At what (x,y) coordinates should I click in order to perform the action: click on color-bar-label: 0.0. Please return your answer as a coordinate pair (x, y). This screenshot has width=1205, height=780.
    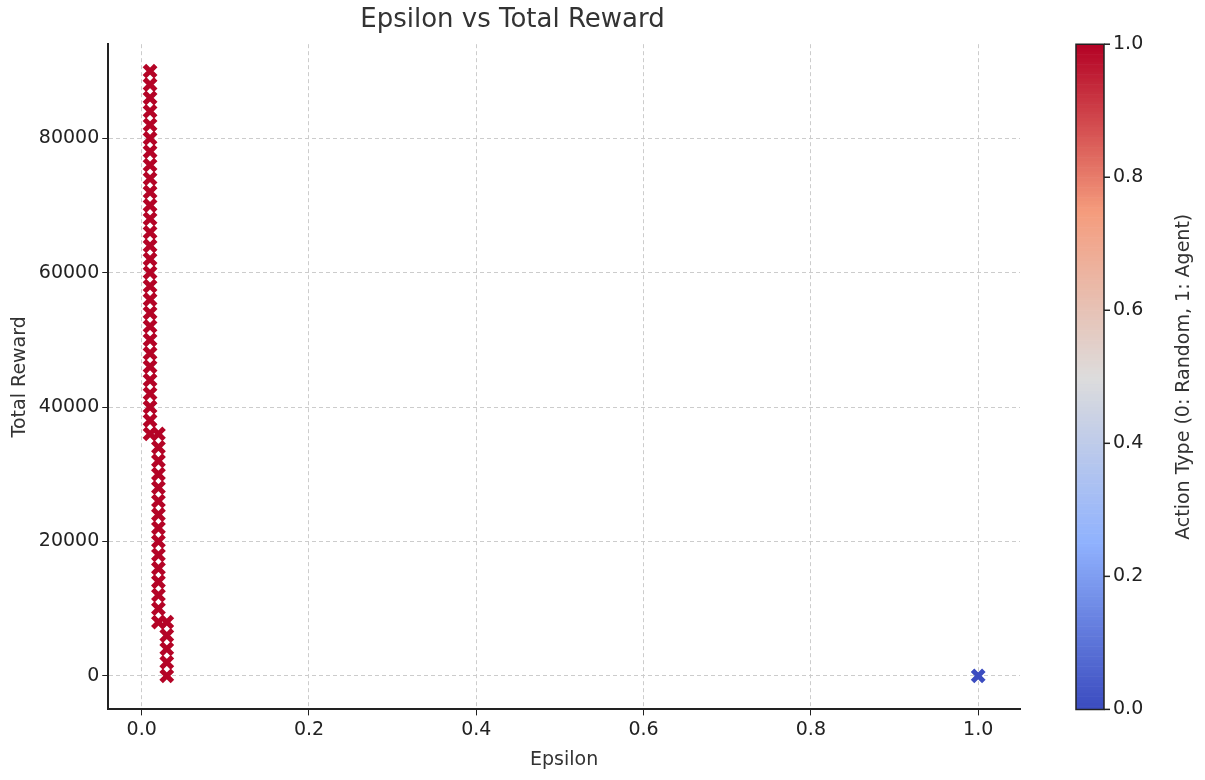
    Looking at the image, I should click on (1128, 707).